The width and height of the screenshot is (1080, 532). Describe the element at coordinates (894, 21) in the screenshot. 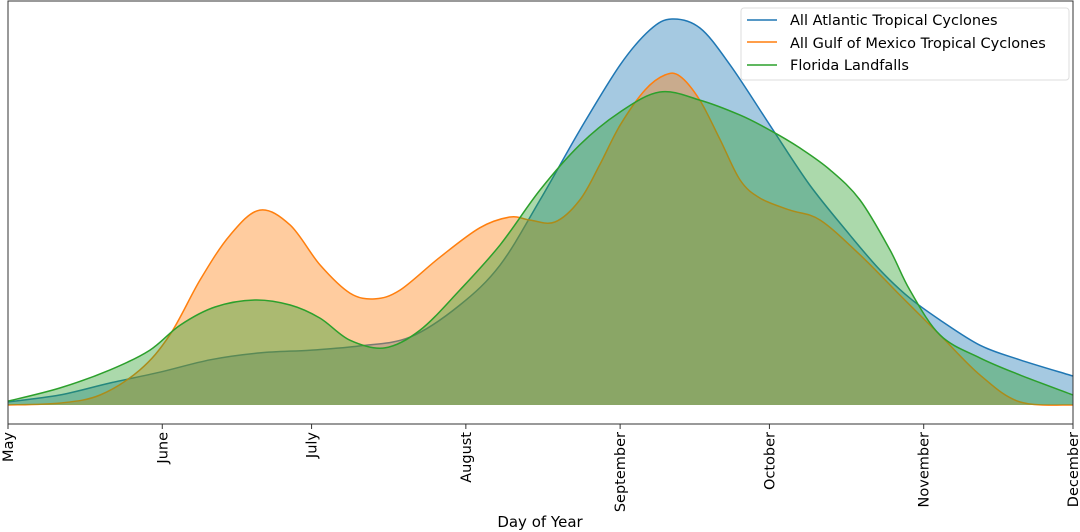

I see `legend-label-atlantic: All Atlantic Tropical Cyclones` at that location.